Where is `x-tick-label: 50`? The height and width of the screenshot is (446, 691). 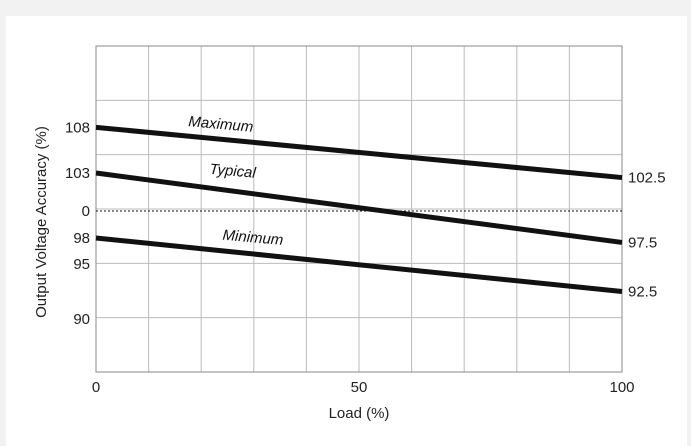
x-tick-label: 50 is located at coordinates (359, 387).